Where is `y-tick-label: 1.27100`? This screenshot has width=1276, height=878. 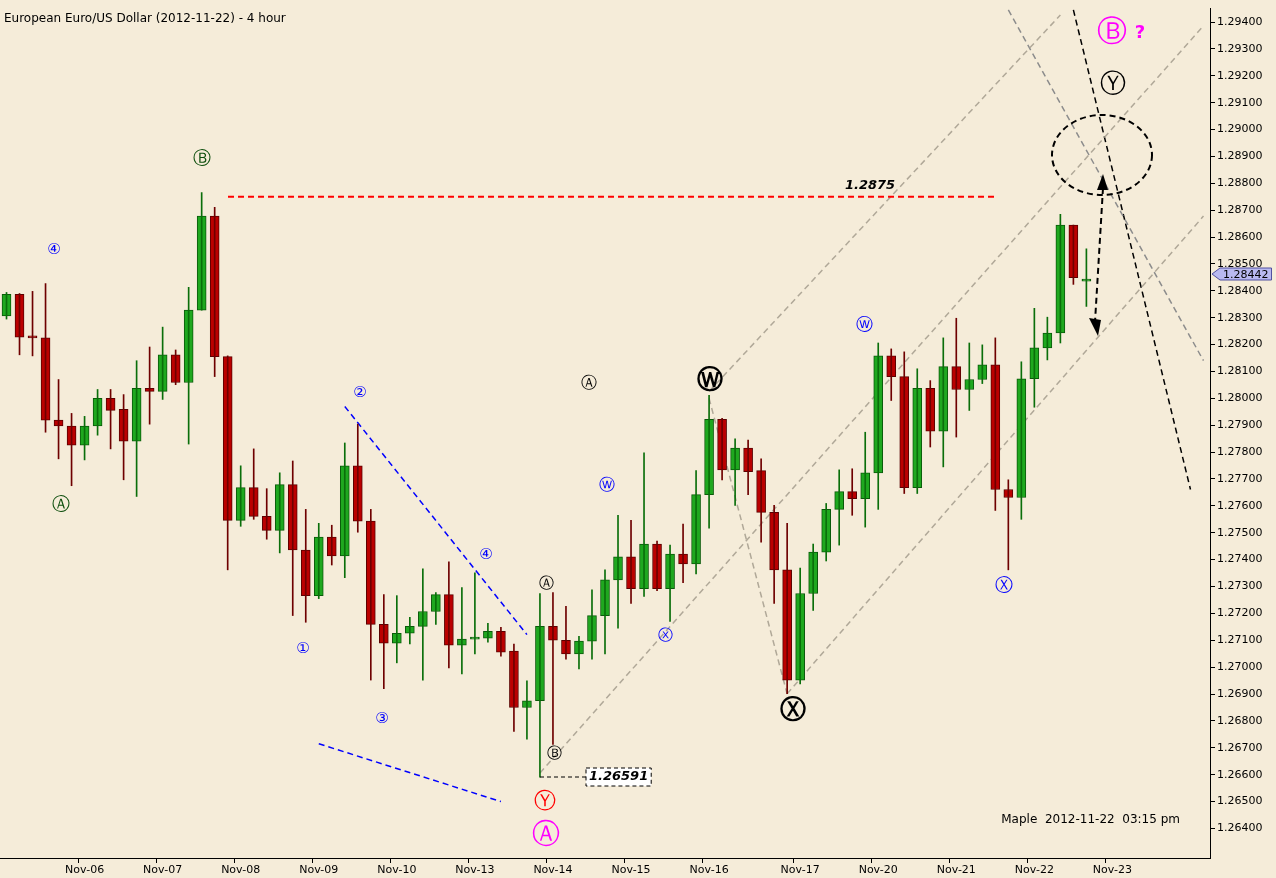 y-tick-label: 1.27100 is located at coordinates (1240, 640).